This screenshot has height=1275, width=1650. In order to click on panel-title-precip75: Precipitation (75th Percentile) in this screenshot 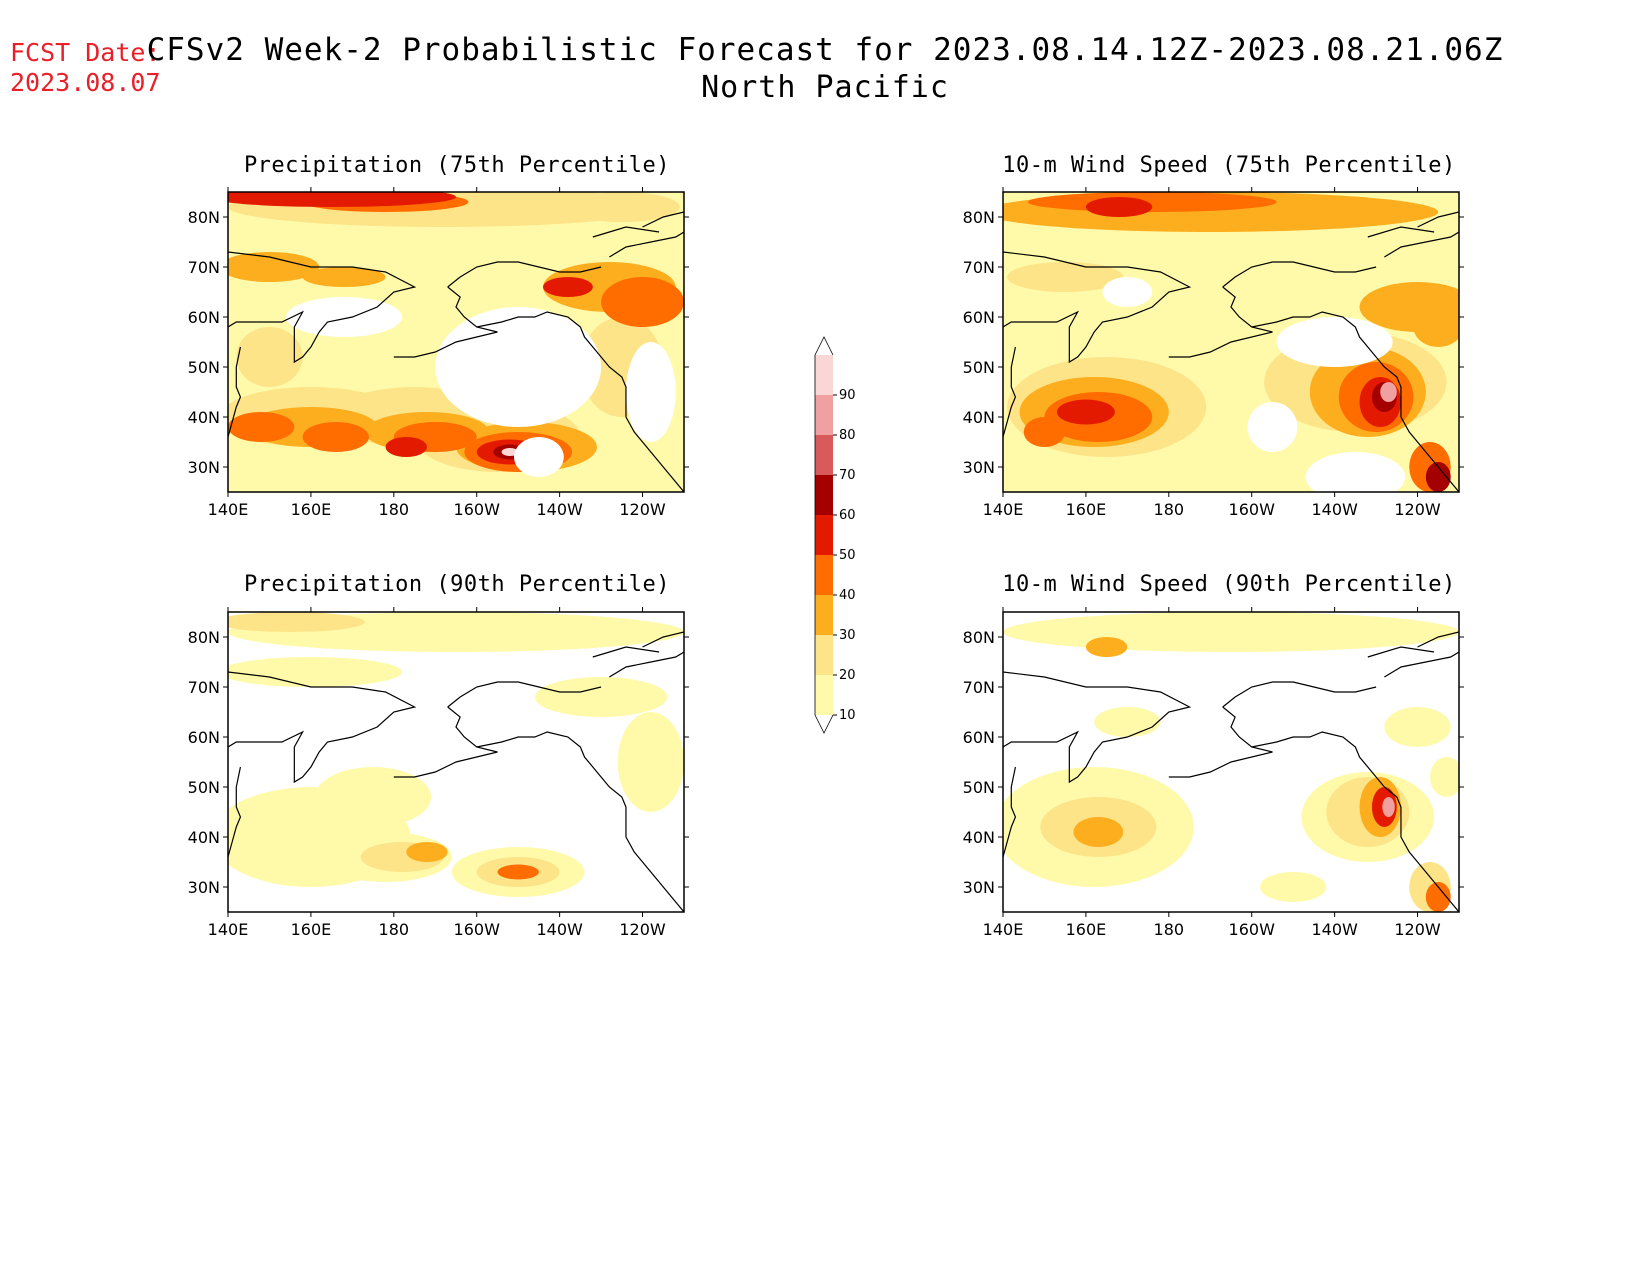, I will do `click(457, 165)`.